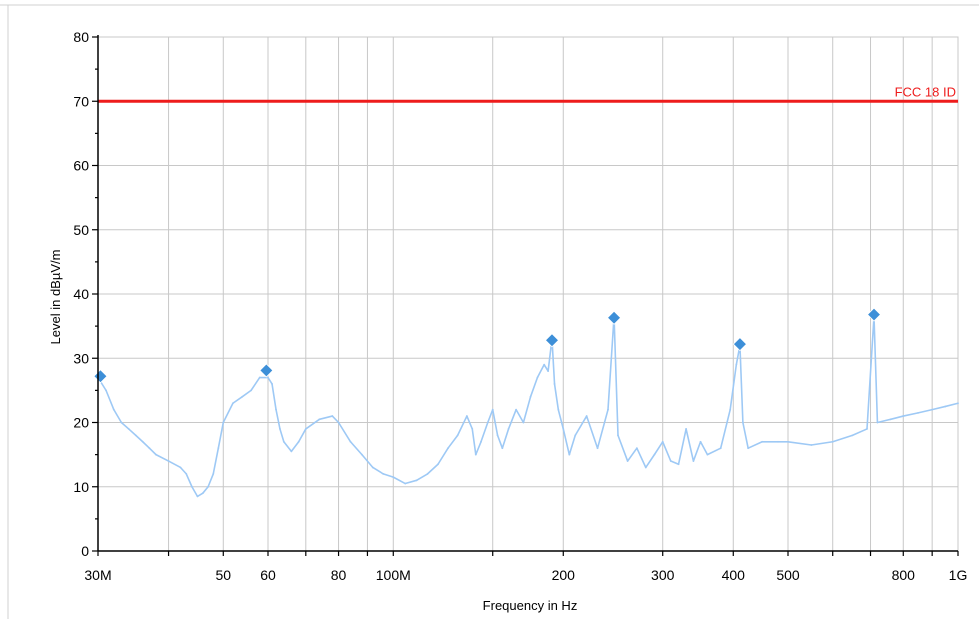 Image resolution: width=979 pixels, height=619 pixels. Describe the element at coordinates (925, 91) in the screenshot. I see `limit-label: FCC 18 ID` at that location.